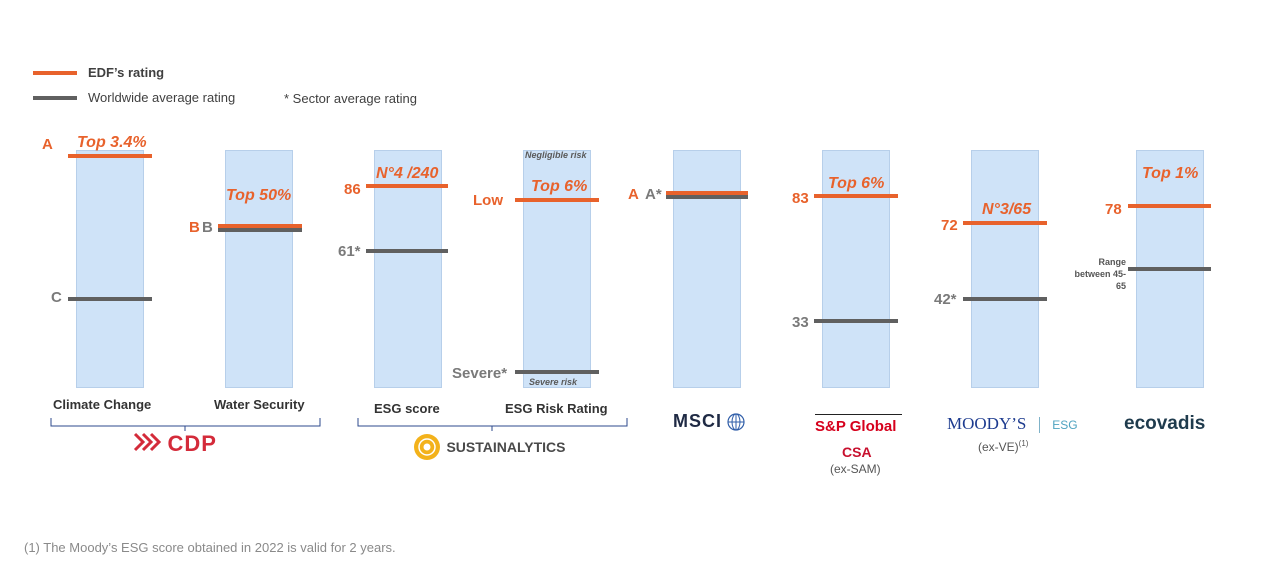 The height and width of the screenshot is (580, 1280). Describe the element at coordinates (1169, 206) in the screenshot. I see `ecovadis-edf-line` at that location.